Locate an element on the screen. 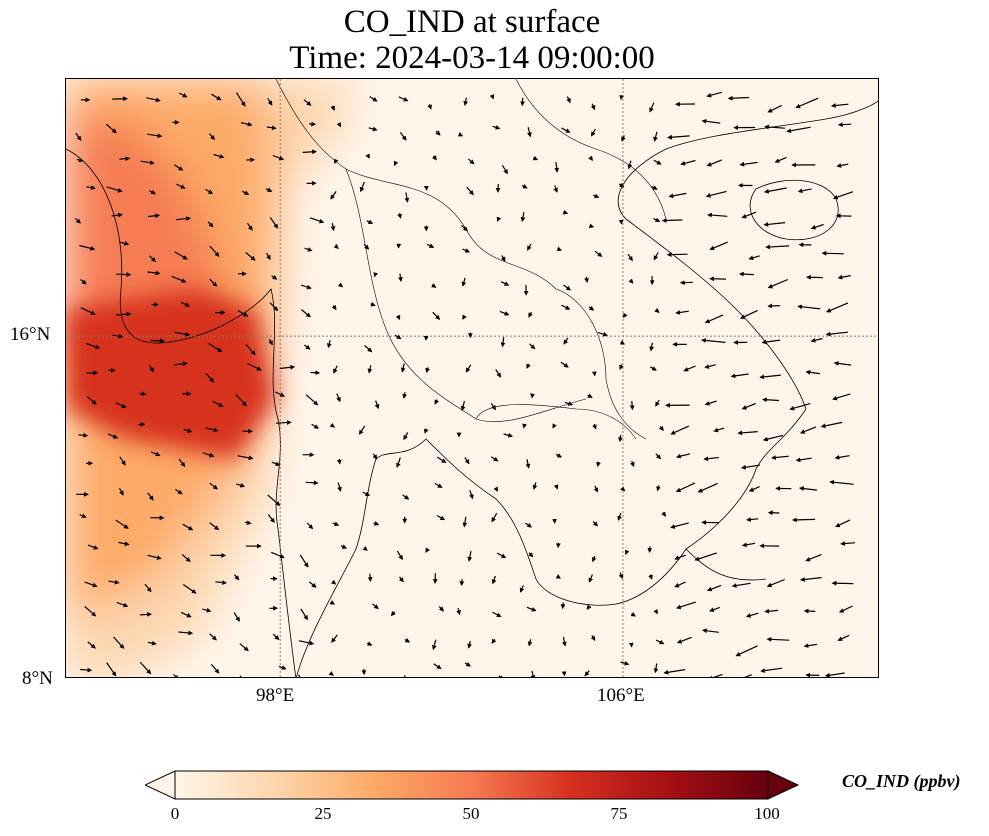  lon-tick-98e: 98°E is located at coordinates (275, 695).